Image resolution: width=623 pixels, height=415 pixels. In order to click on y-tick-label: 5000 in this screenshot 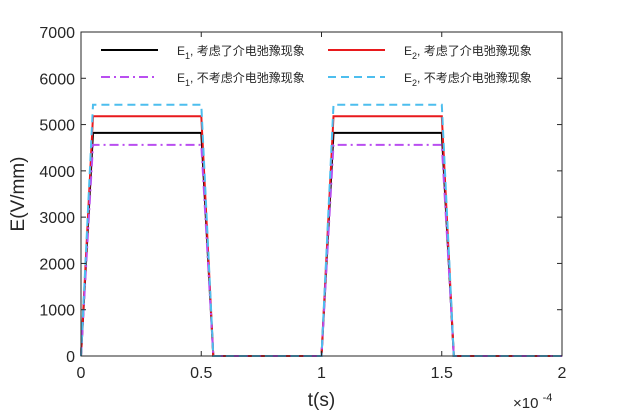, I will do `click(57, 126)`.